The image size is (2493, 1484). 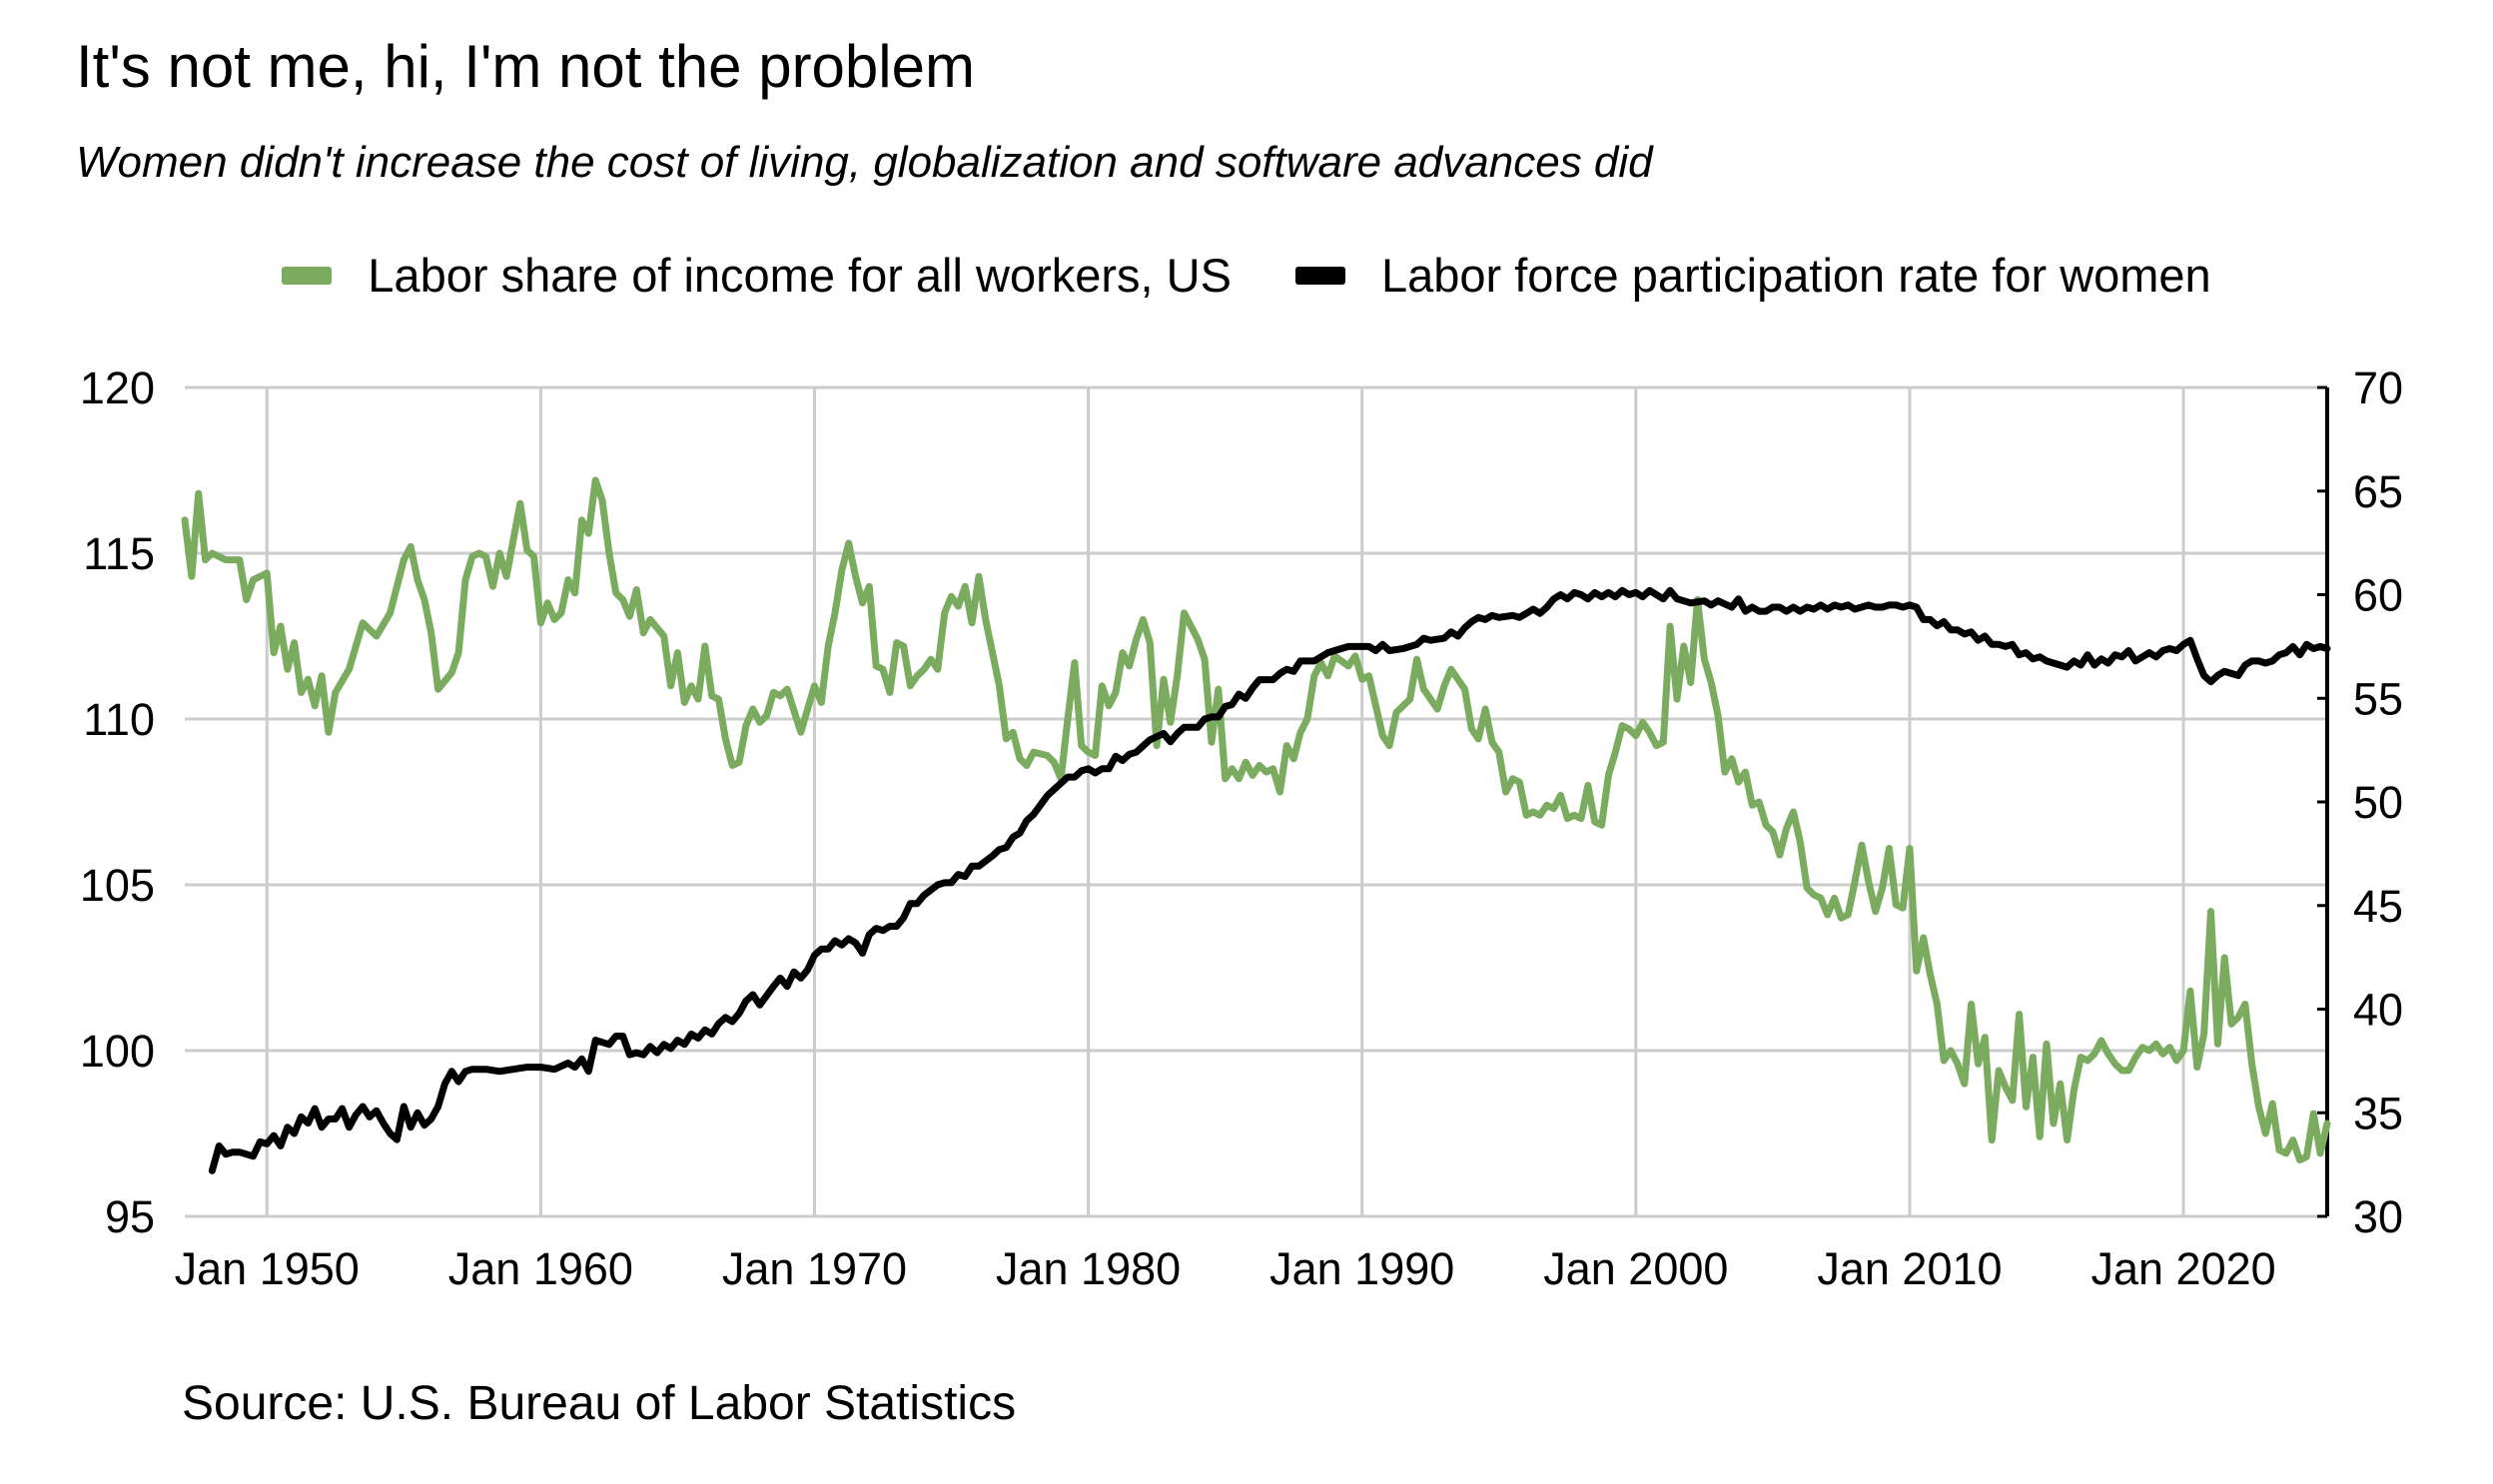 I want to click on legend-item-women-participation: Labor force participation rate for women, so click(x=1752, y=275).